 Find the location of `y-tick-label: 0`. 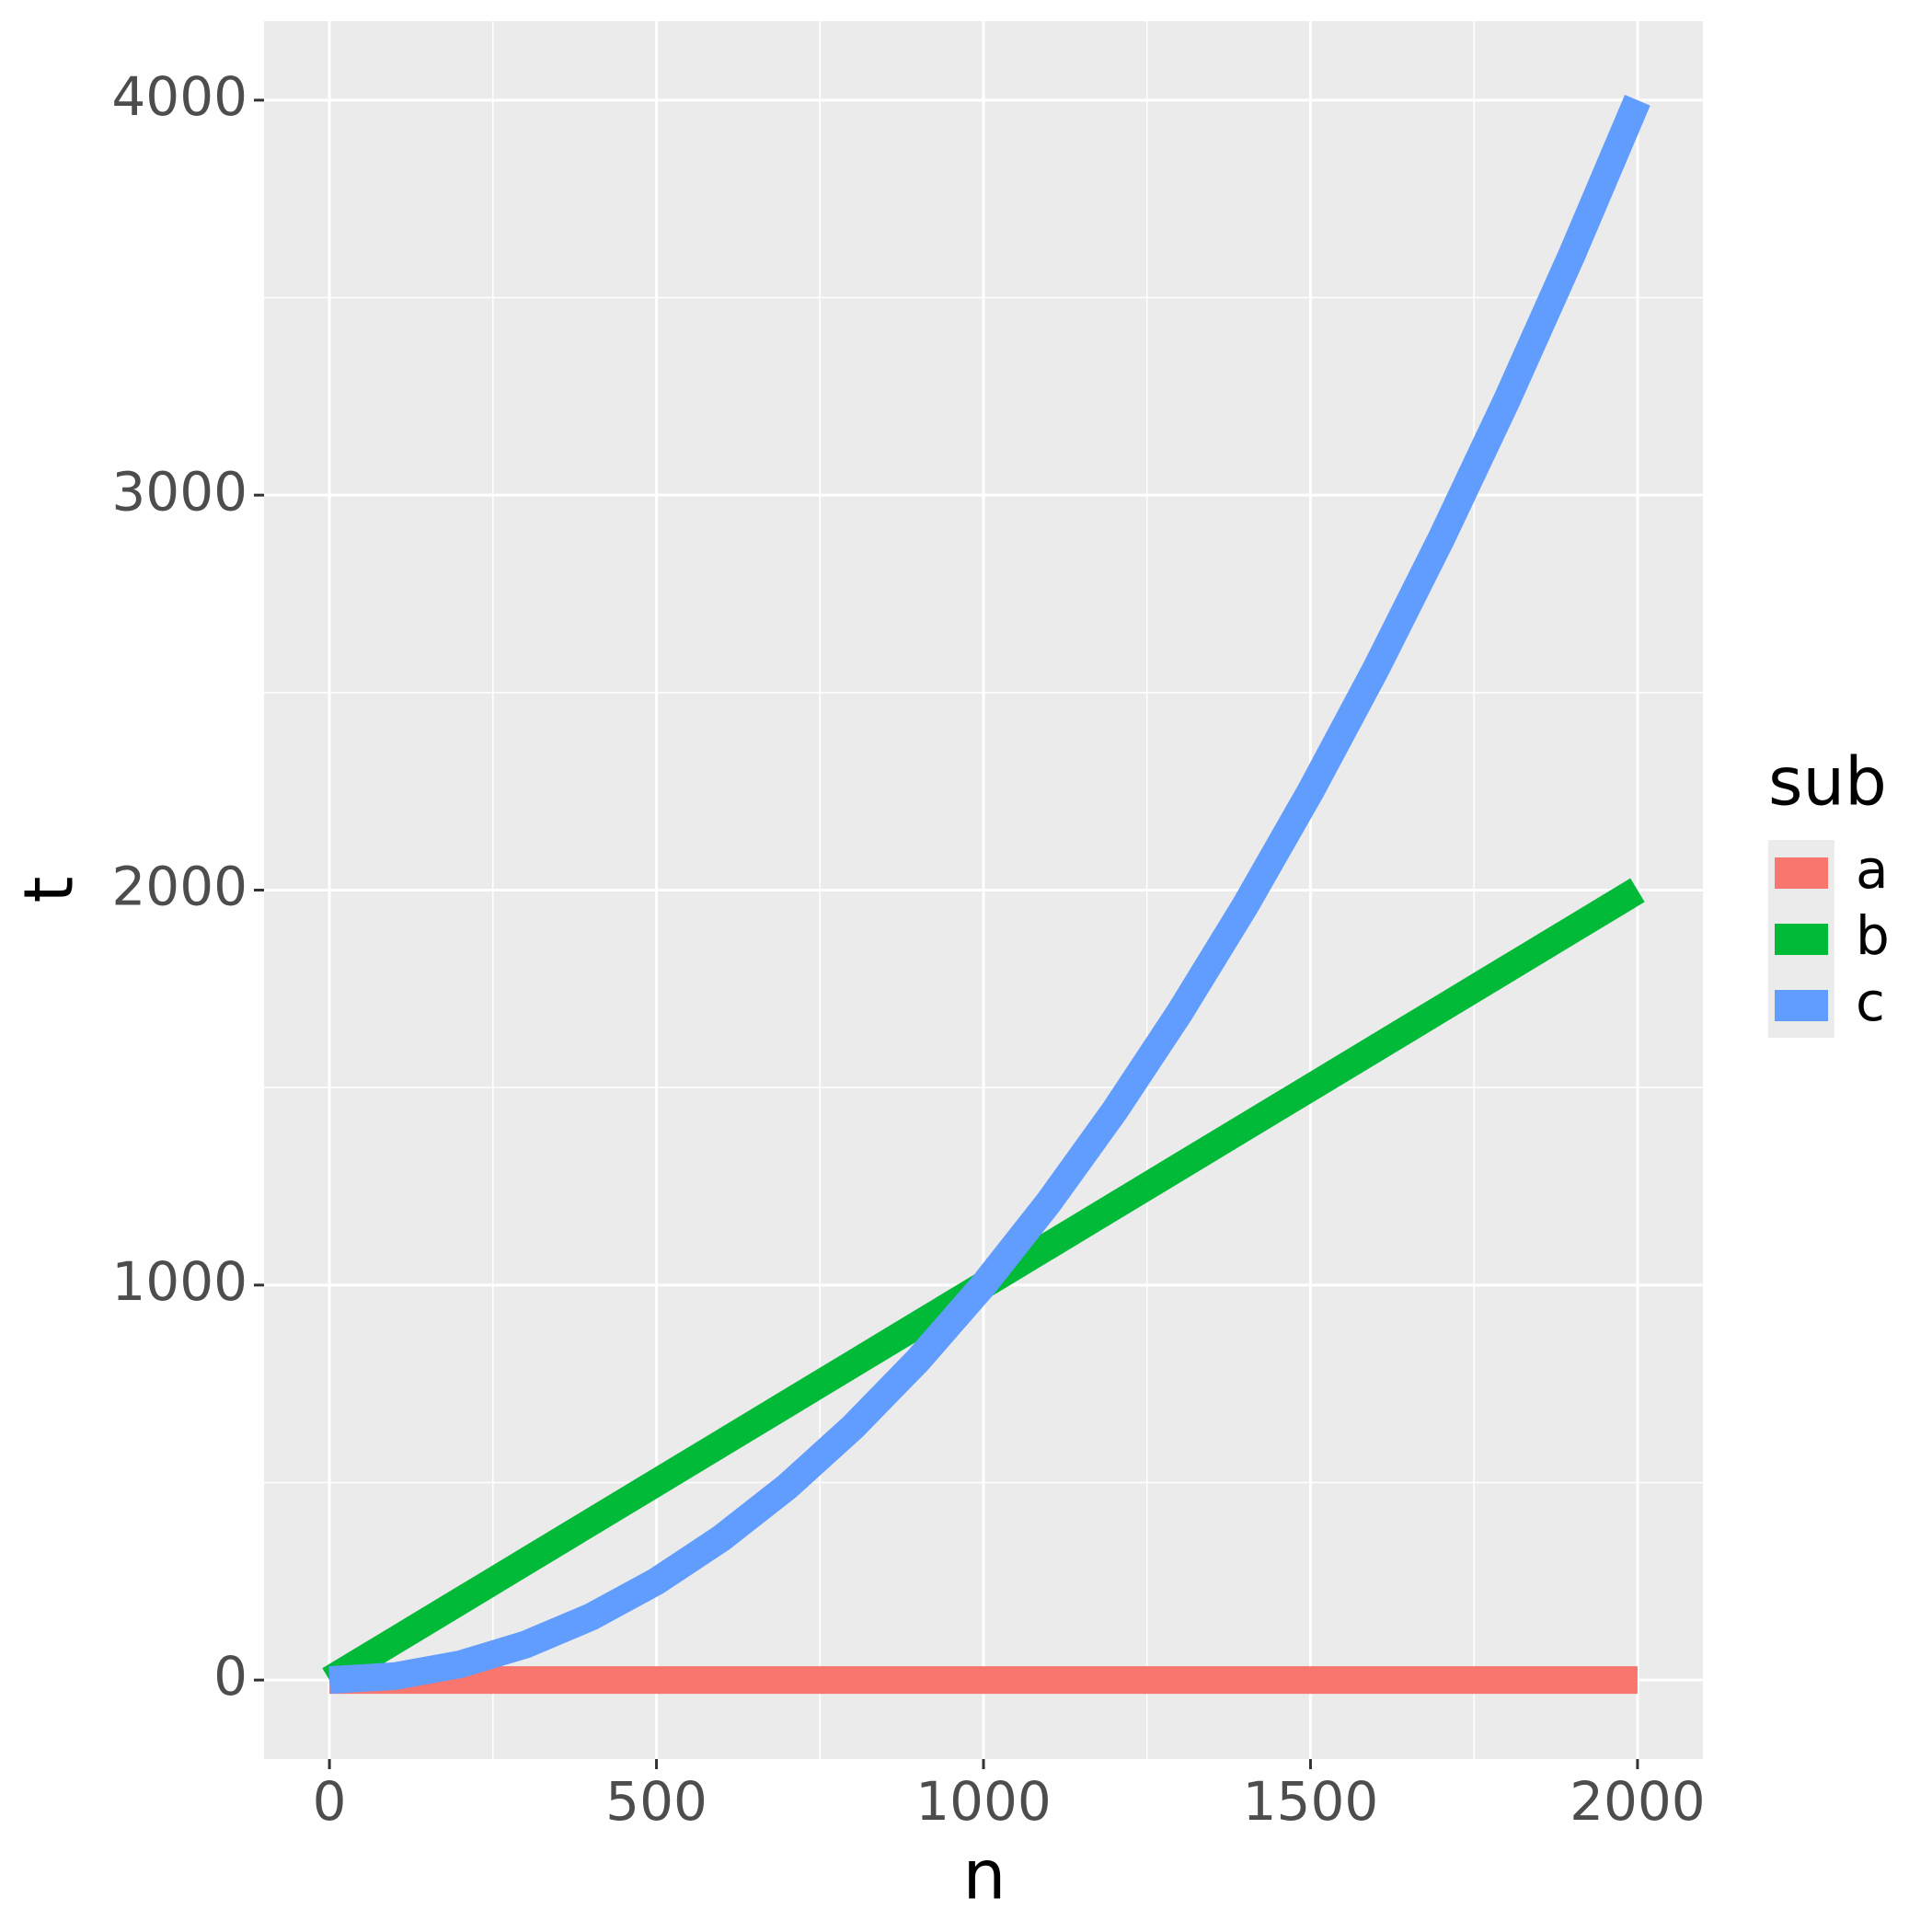

y-tick-label: 0 is located at coordinates (230, 1676).